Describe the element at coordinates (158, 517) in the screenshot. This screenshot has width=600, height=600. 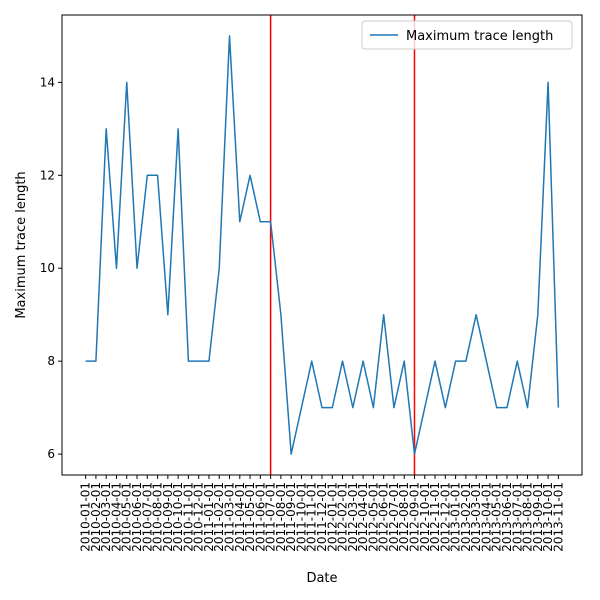
I see `x-tick-label: 2010-08-01` at that location.